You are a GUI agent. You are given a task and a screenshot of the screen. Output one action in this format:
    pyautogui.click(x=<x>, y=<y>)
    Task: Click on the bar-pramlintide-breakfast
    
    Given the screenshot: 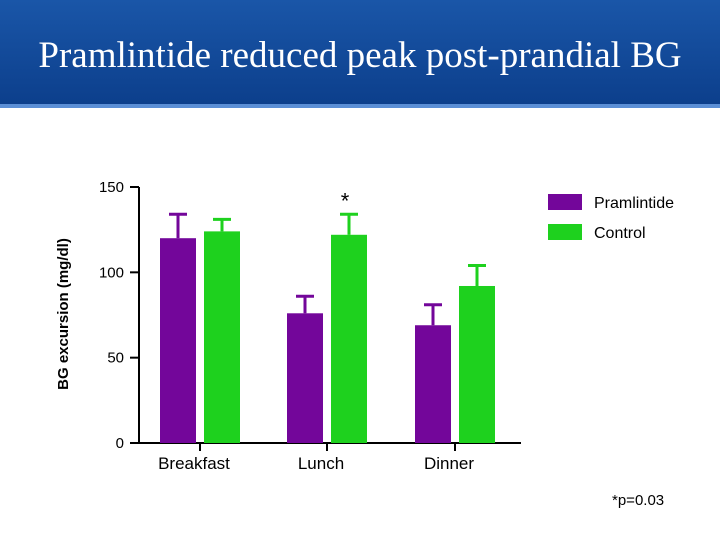 What is the action you would take?
    pyautogui.click(x=178, y=340)
    